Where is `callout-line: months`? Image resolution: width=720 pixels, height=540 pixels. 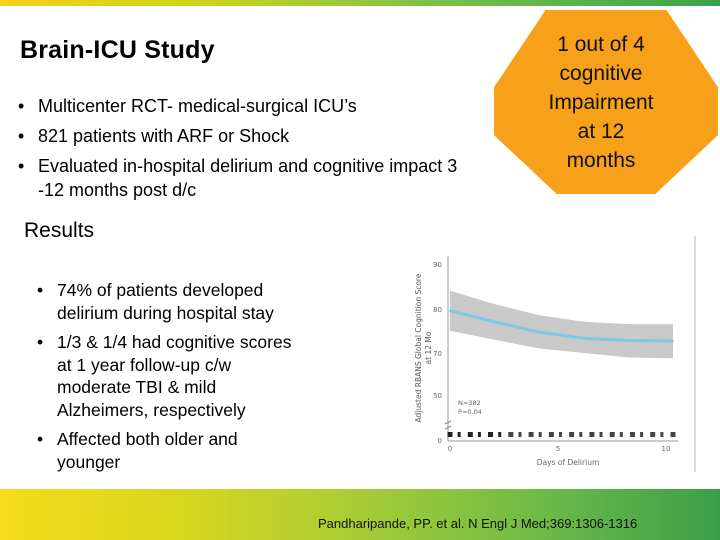
callout-line: months is located at coordinates (601, 160).